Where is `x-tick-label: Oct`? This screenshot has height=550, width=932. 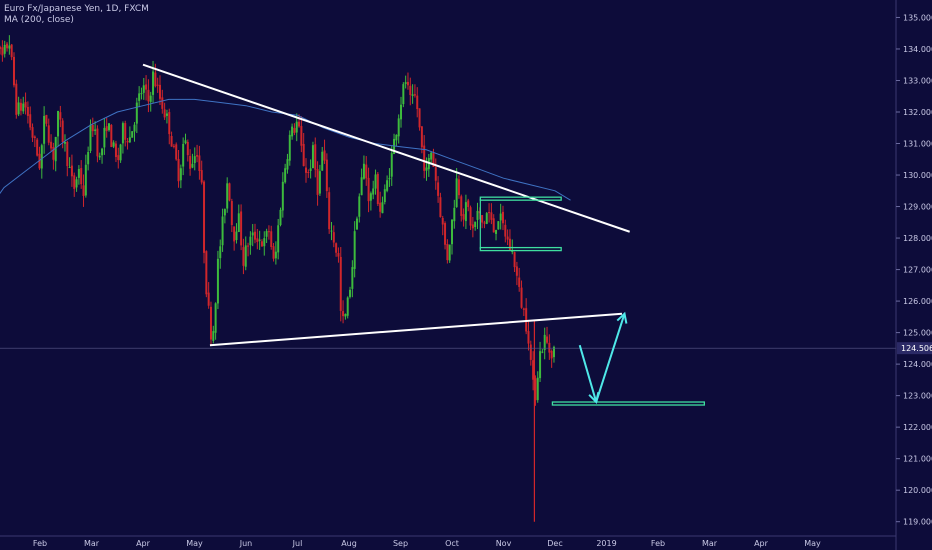 x-tick-label: Oct is located at coordinates (452, 543).